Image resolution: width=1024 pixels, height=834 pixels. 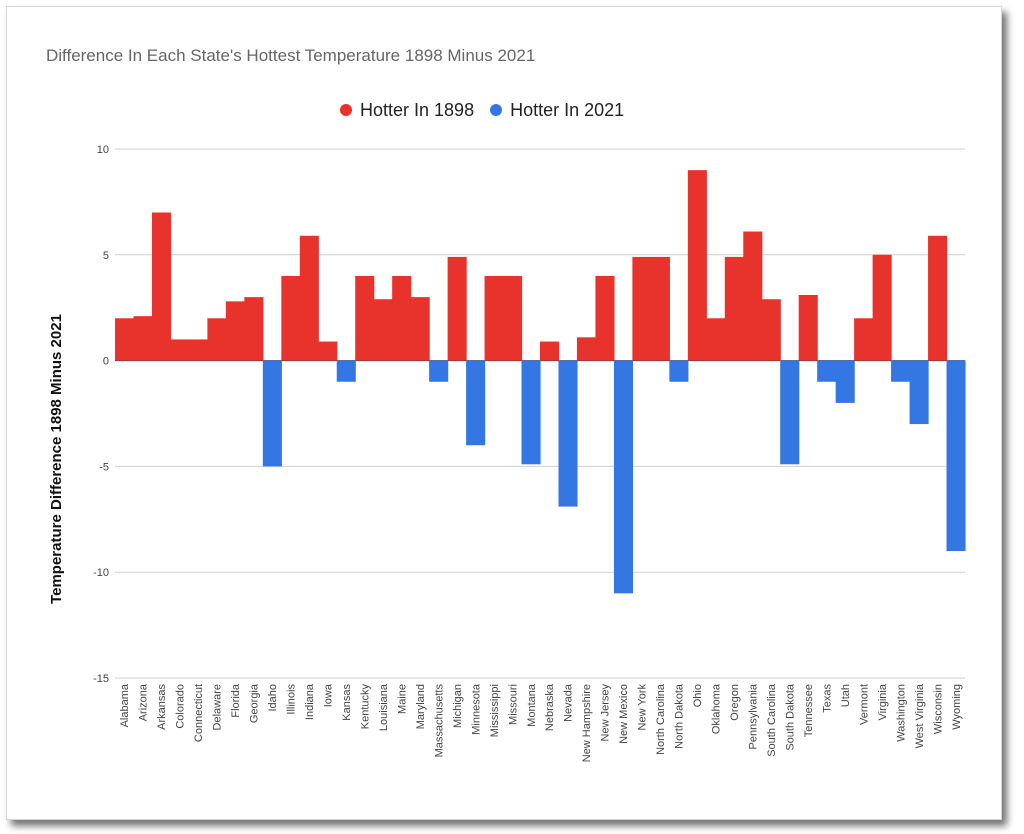 What do you see at coordinates (236, 700) in the screenshot?
I see `x-tick-label: Florida` at bounding box center [236, 700].